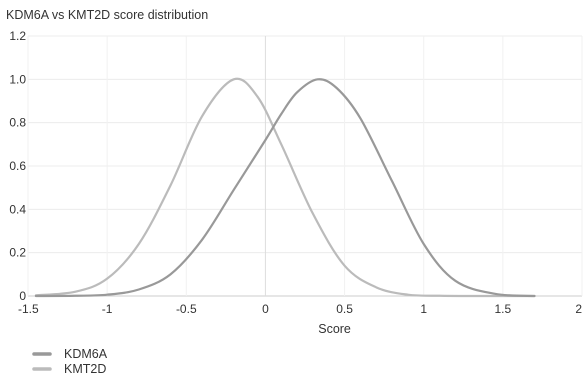 Image resolution: width=586 pixels, height=380 pixels. Describe the element at coordinates (503, 309) in the screenshot. I see `x-tick-label: 1.5` at that location.